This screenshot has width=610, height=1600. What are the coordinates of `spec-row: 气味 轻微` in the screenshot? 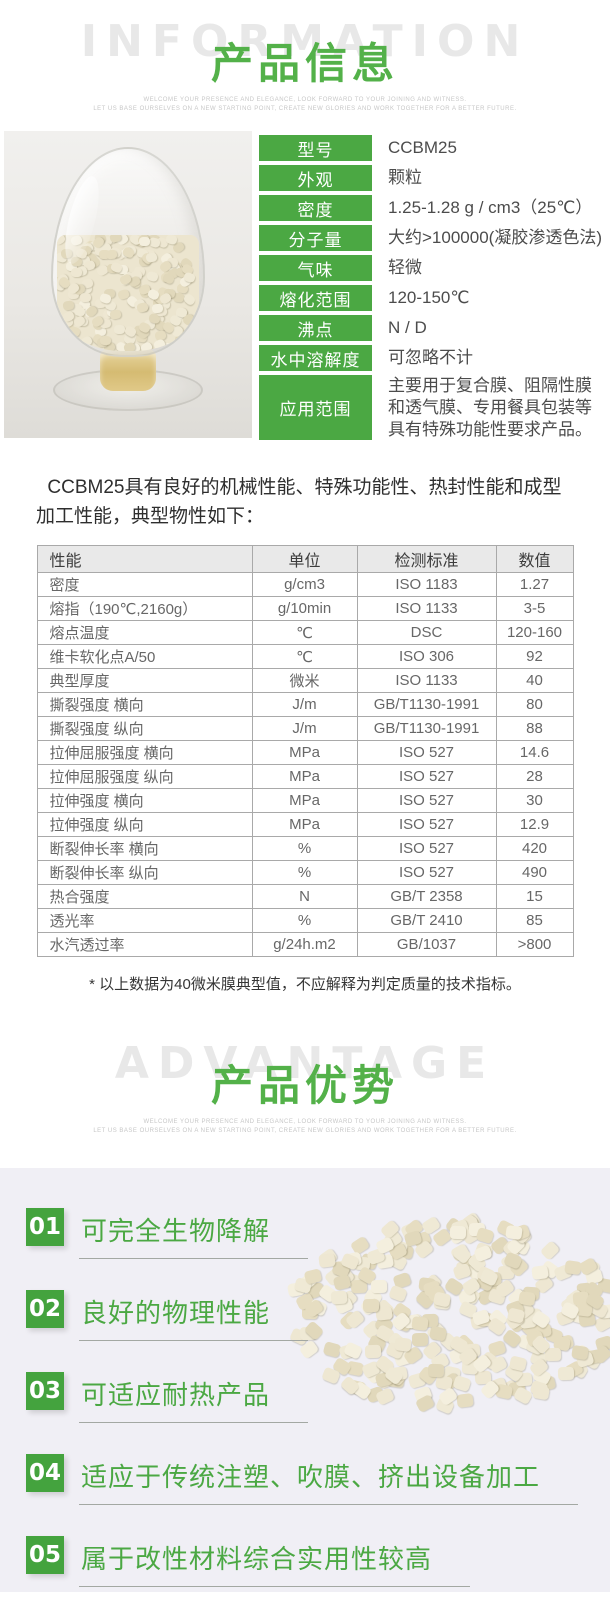 It's located at (431, 268).